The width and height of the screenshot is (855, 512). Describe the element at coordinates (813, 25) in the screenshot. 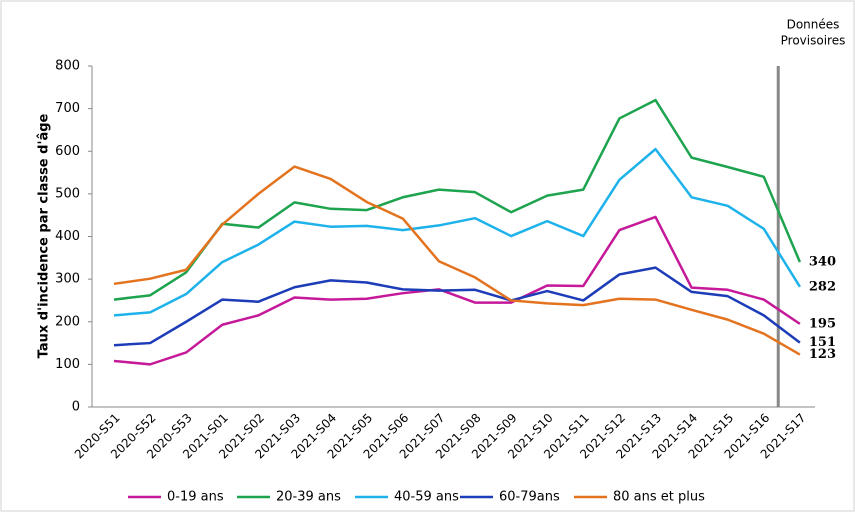

I see `annotation: Données` at that location.